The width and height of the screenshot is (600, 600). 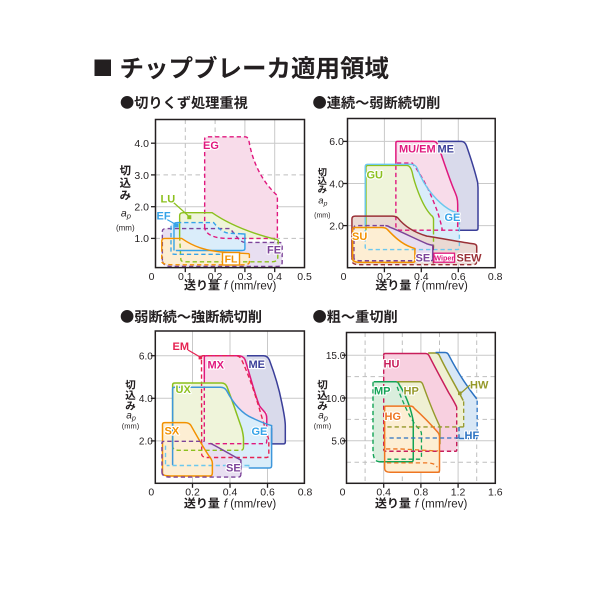 What do you see at coordinates (479, 386) in the screenshot?
I see `svg-text: HW` at bounding box center [479, 386].